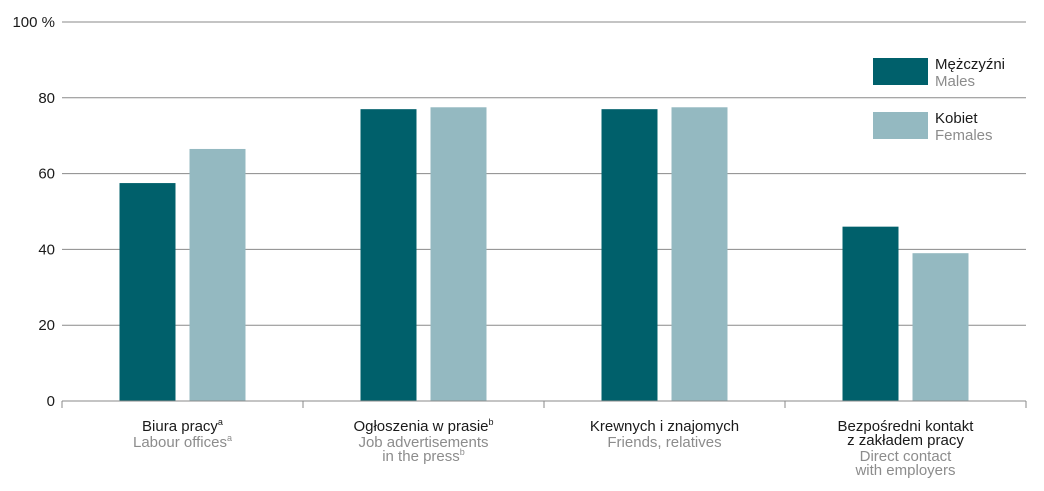 The width and height of the screenshot is (1044, 491). I want to click on category-label-en-0: Labour officesa, so click(182, 442).